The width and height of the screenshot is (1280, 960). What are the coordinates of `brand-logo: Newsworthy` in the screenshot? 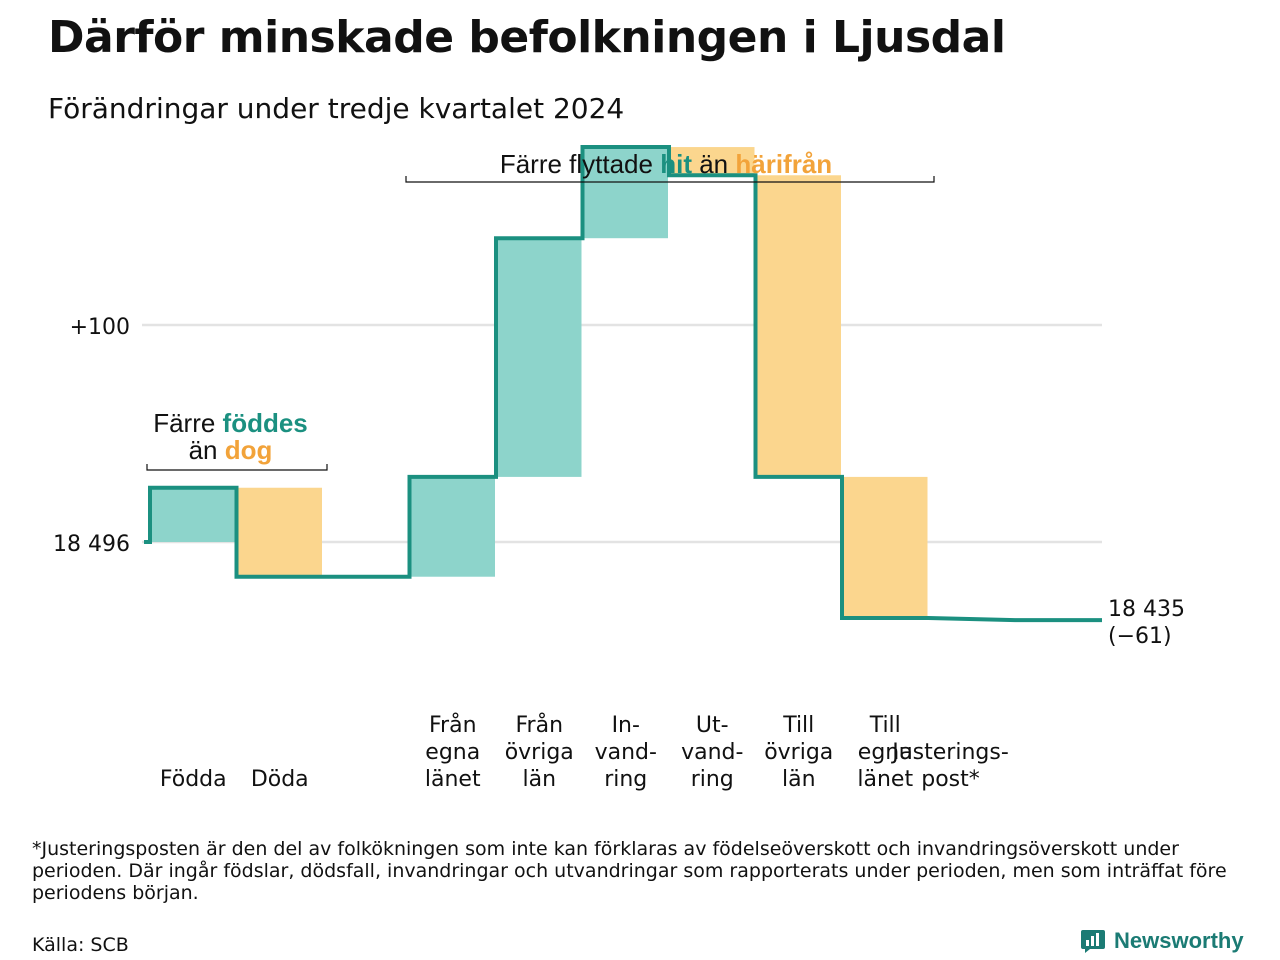 It's located at (1162, 941).